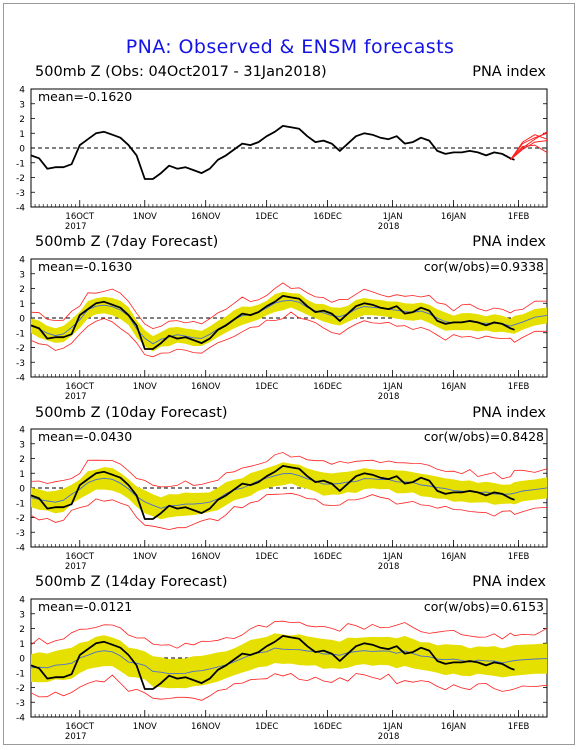  Describe the element at coordinates (181, 72) in the screenshot. I see `panel-title: 500mb Z (Obs: 04Oct2017 - 31Jan2018)` at that location.